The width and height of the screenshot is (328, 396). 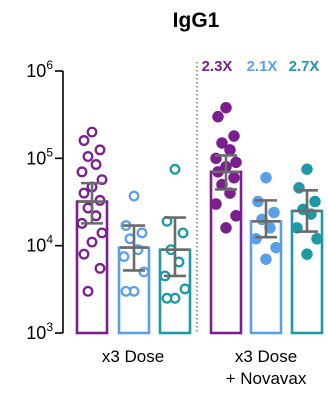 I want to click on fold-change-label: 2.3X, so click(x=217, y=66).